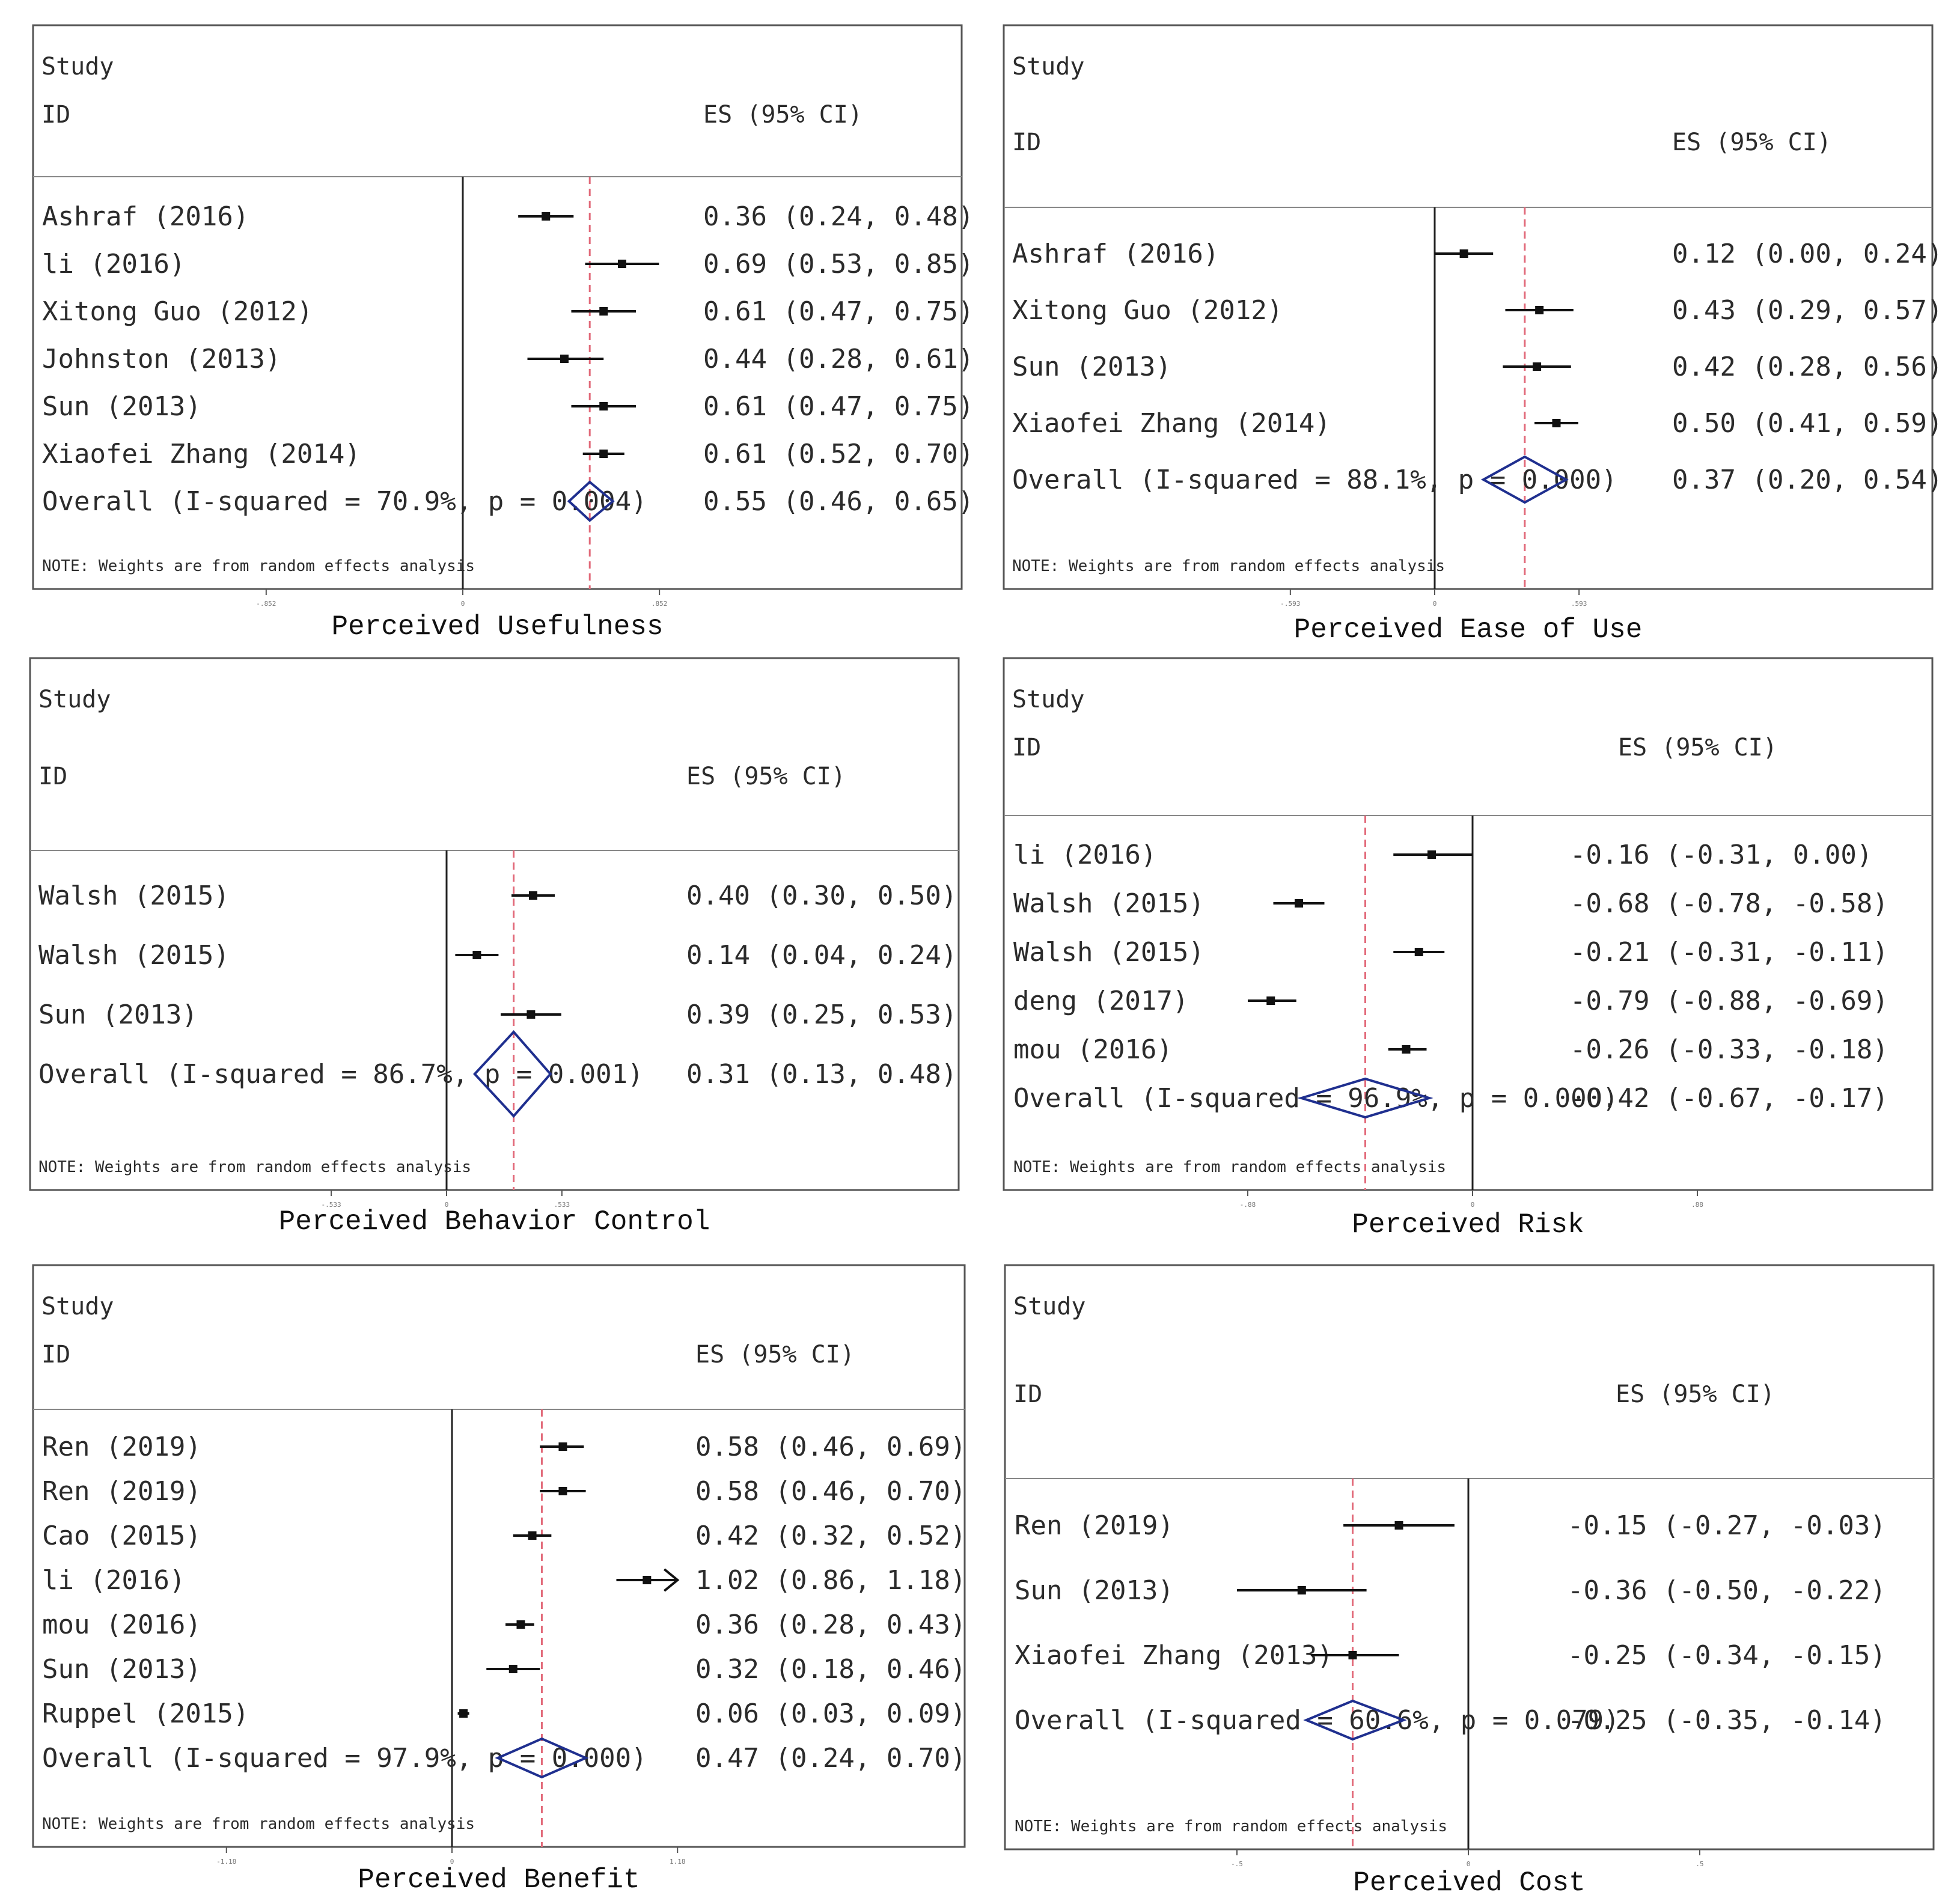  Describe the element at coordinates (1697, 1205) in the screenshot. I see `axis-tick-label: .88` at that location.